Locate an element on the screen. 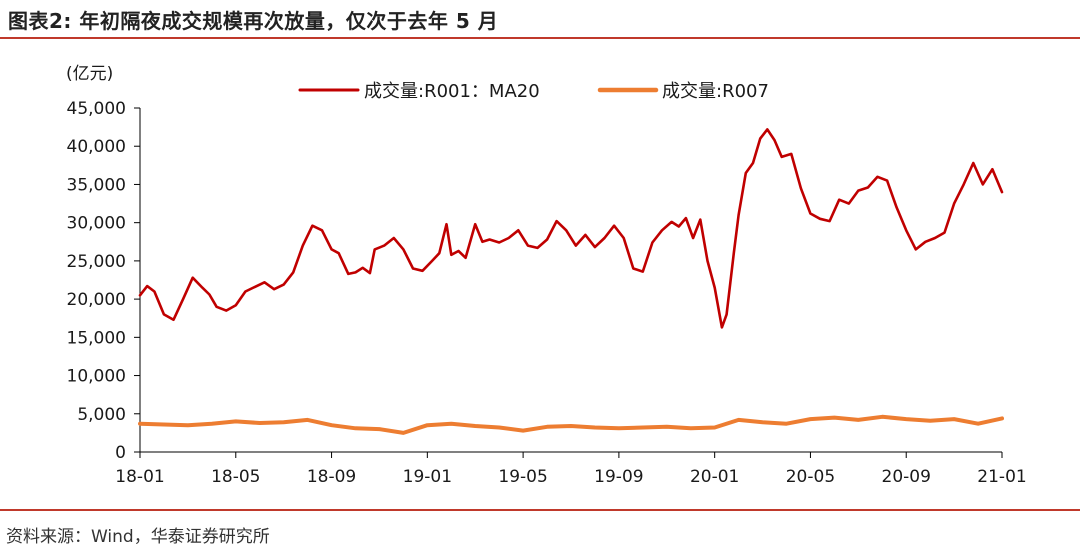 This screenshot has height=552, width=1080. y-tick-label: 45,000 is located at coordinates (96, 109).